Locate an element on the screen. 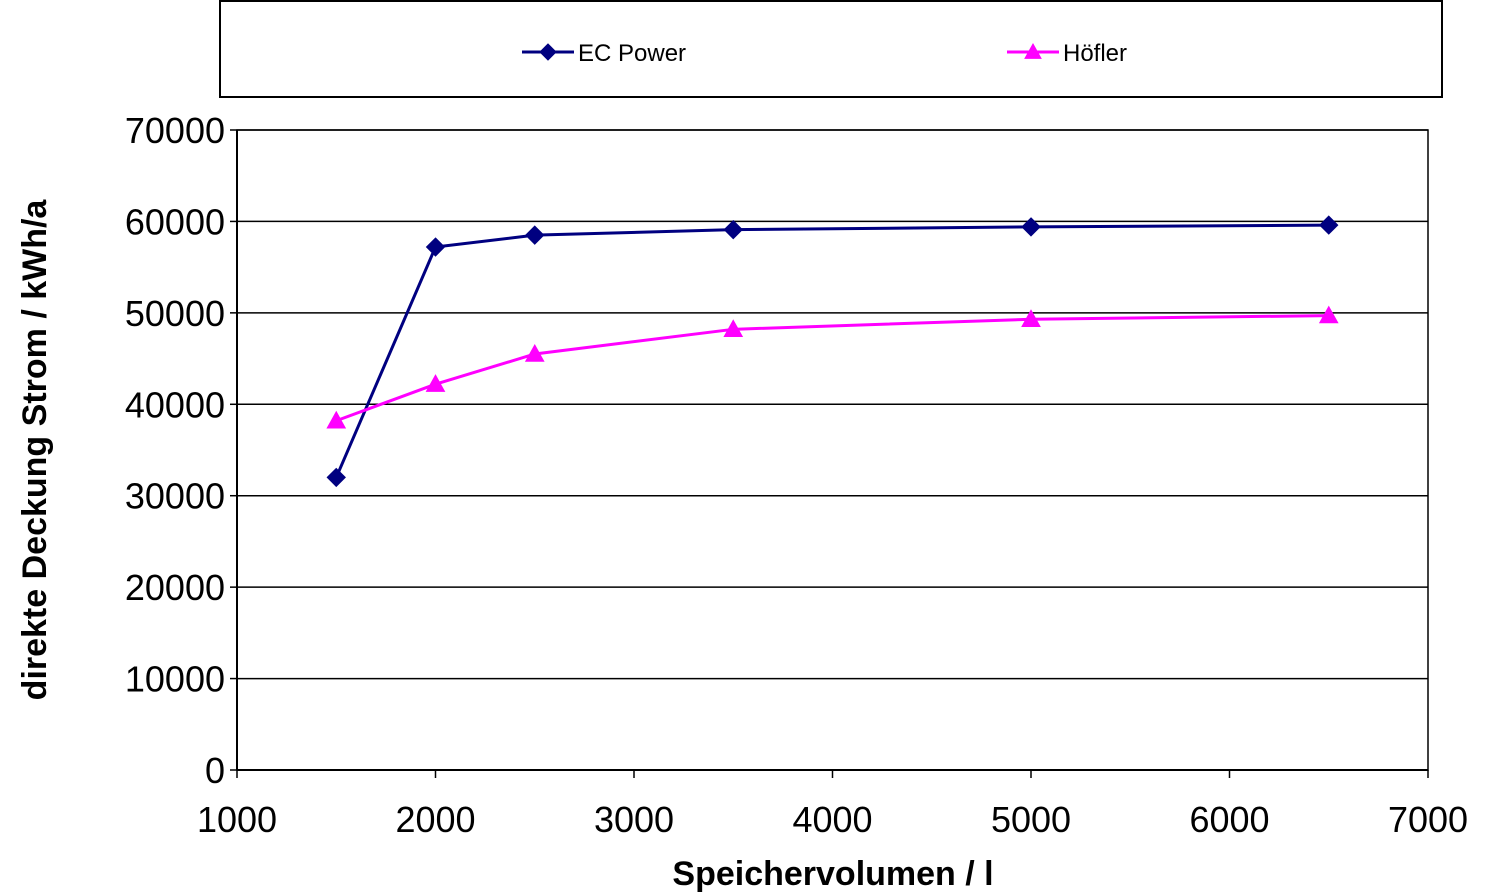 The width and height of the screenshot is (1492, 894). legend-box is located at coordinates (831, 49).